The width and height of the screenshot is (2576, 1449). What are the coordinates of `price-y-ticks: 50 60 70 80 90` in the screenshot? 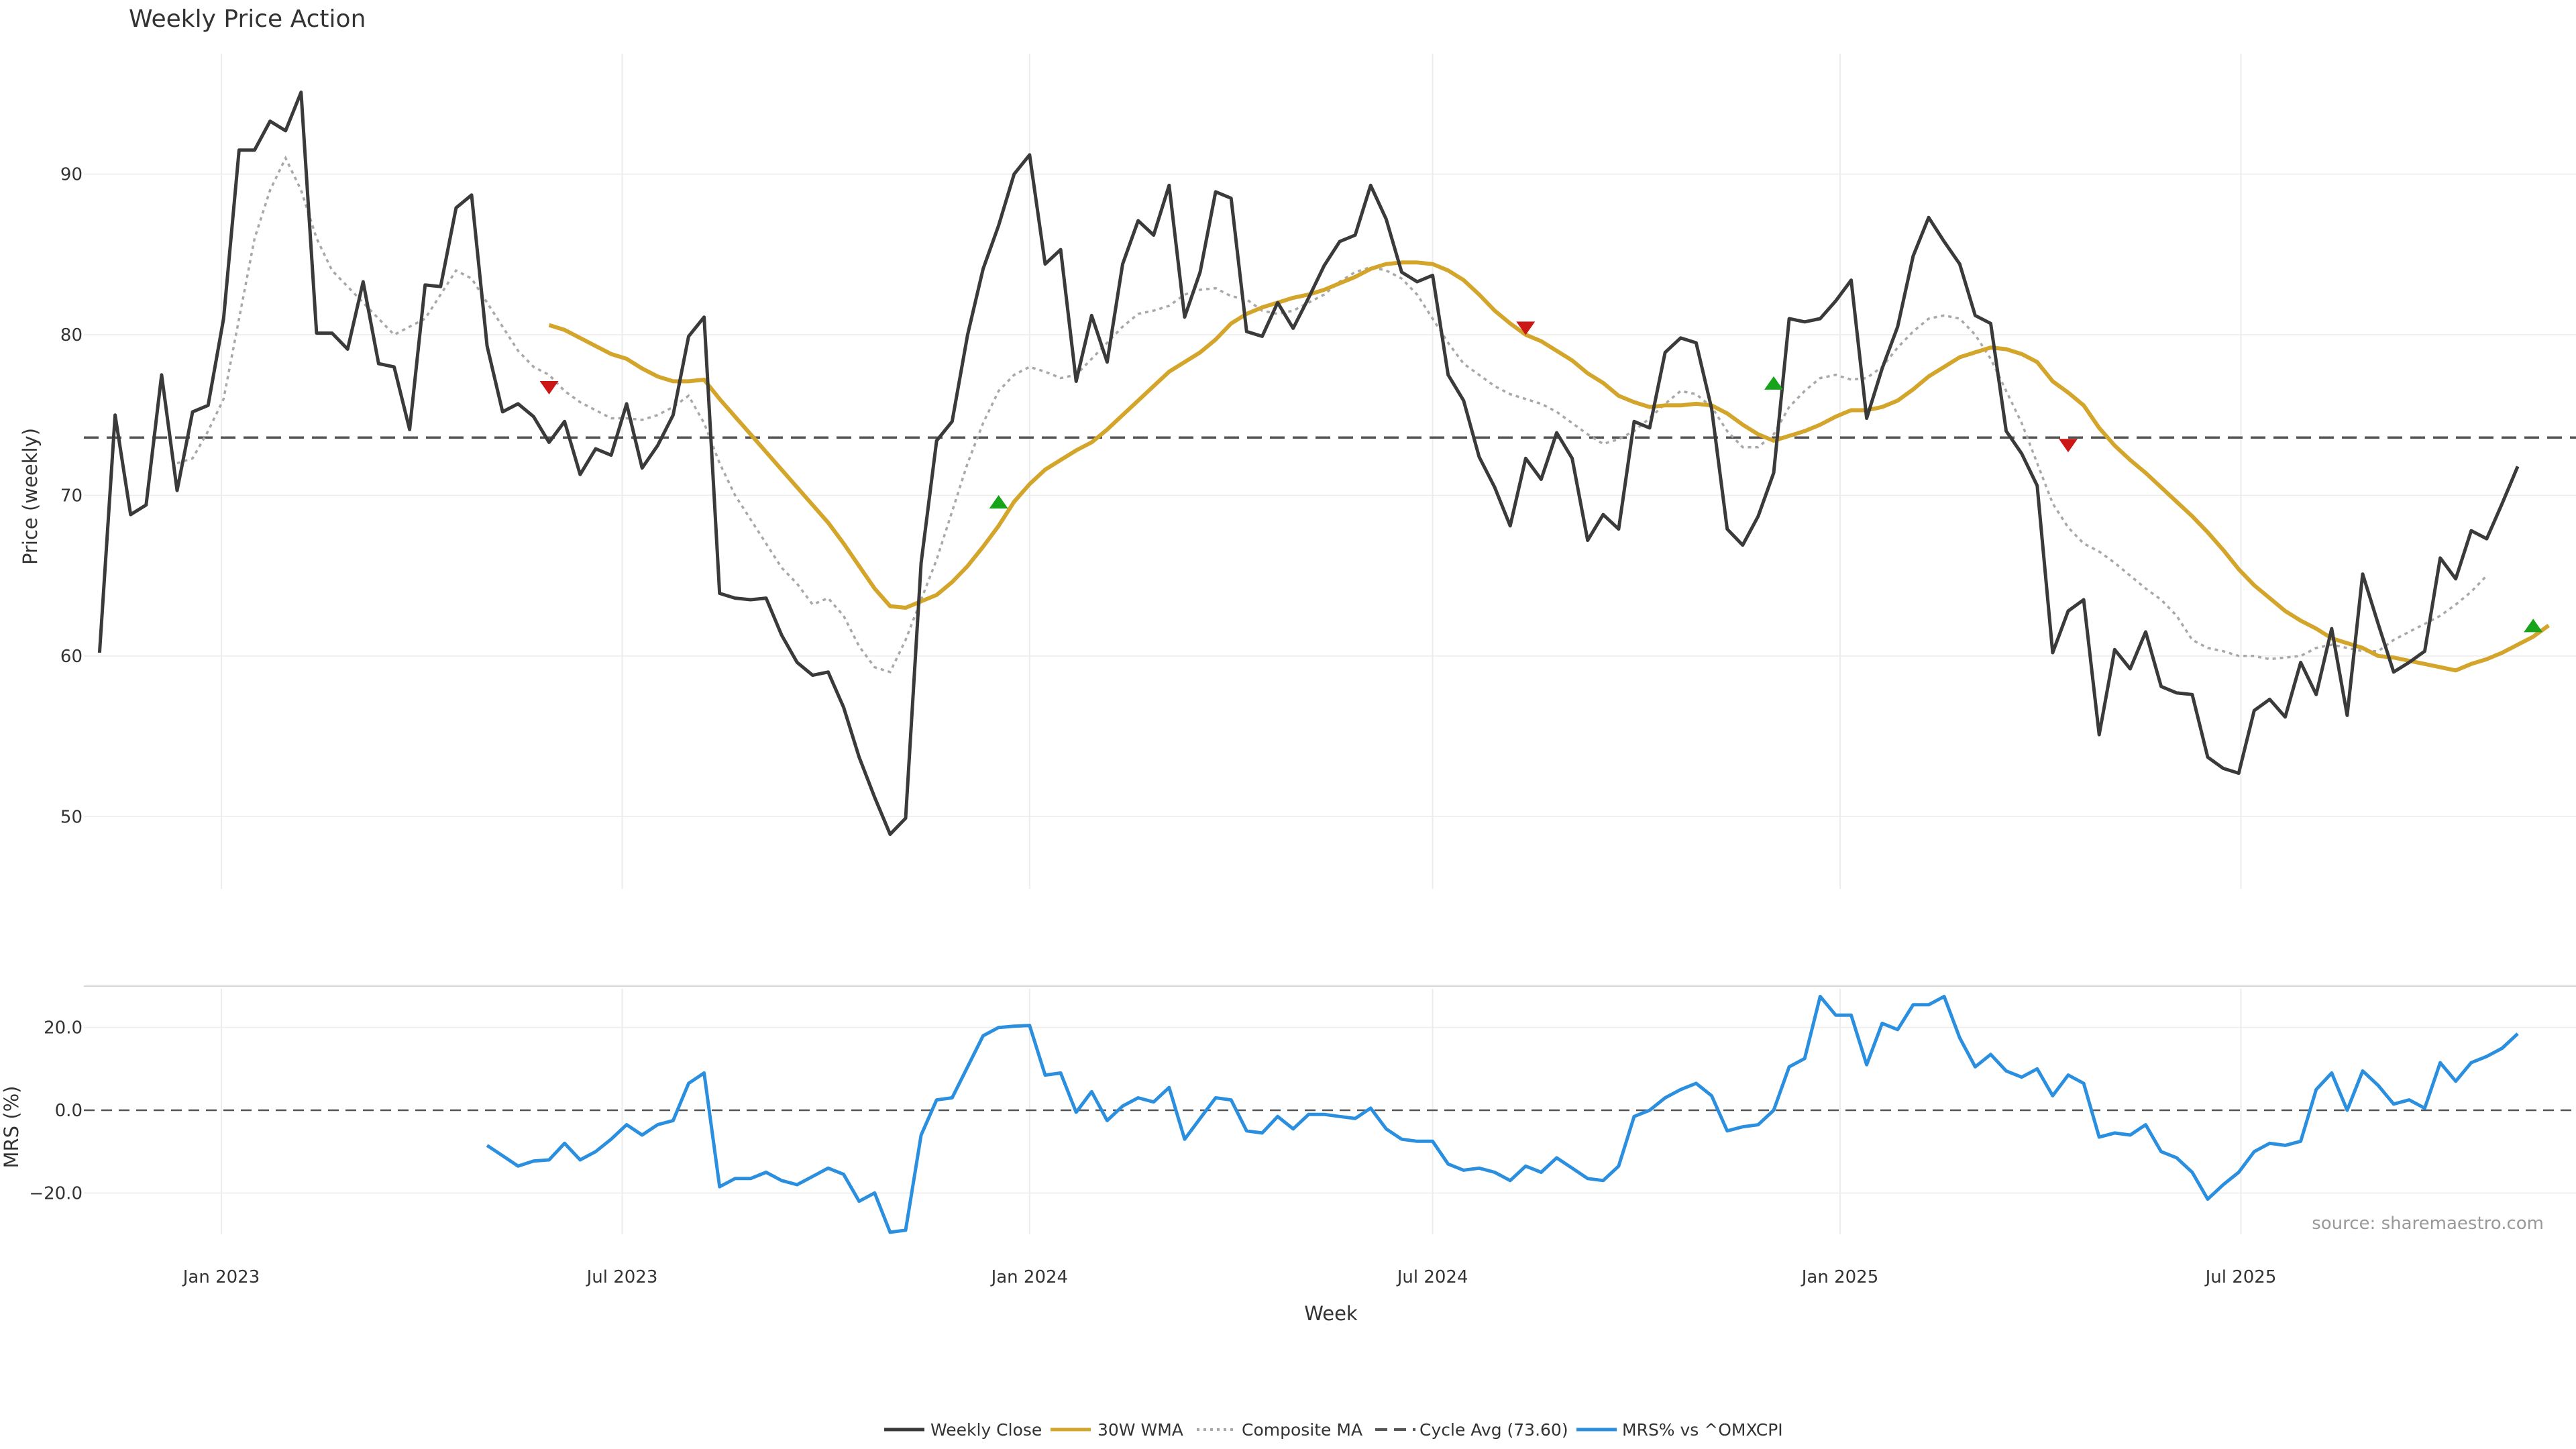 It's located at (71, 496).